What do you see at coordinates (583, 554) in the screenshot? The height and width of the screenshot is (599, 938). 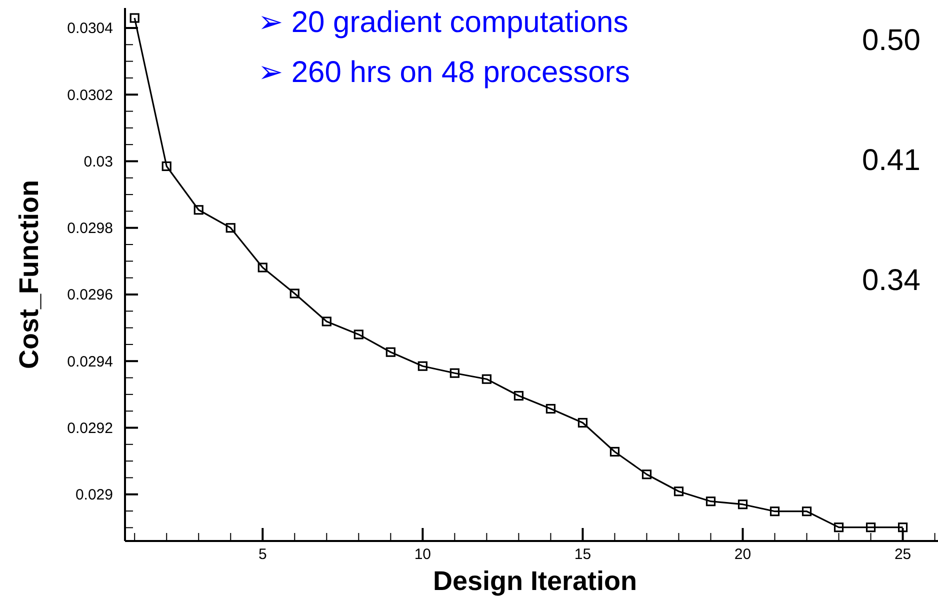 I see `x-tick-label: 15` at bounding box center [583, 554].